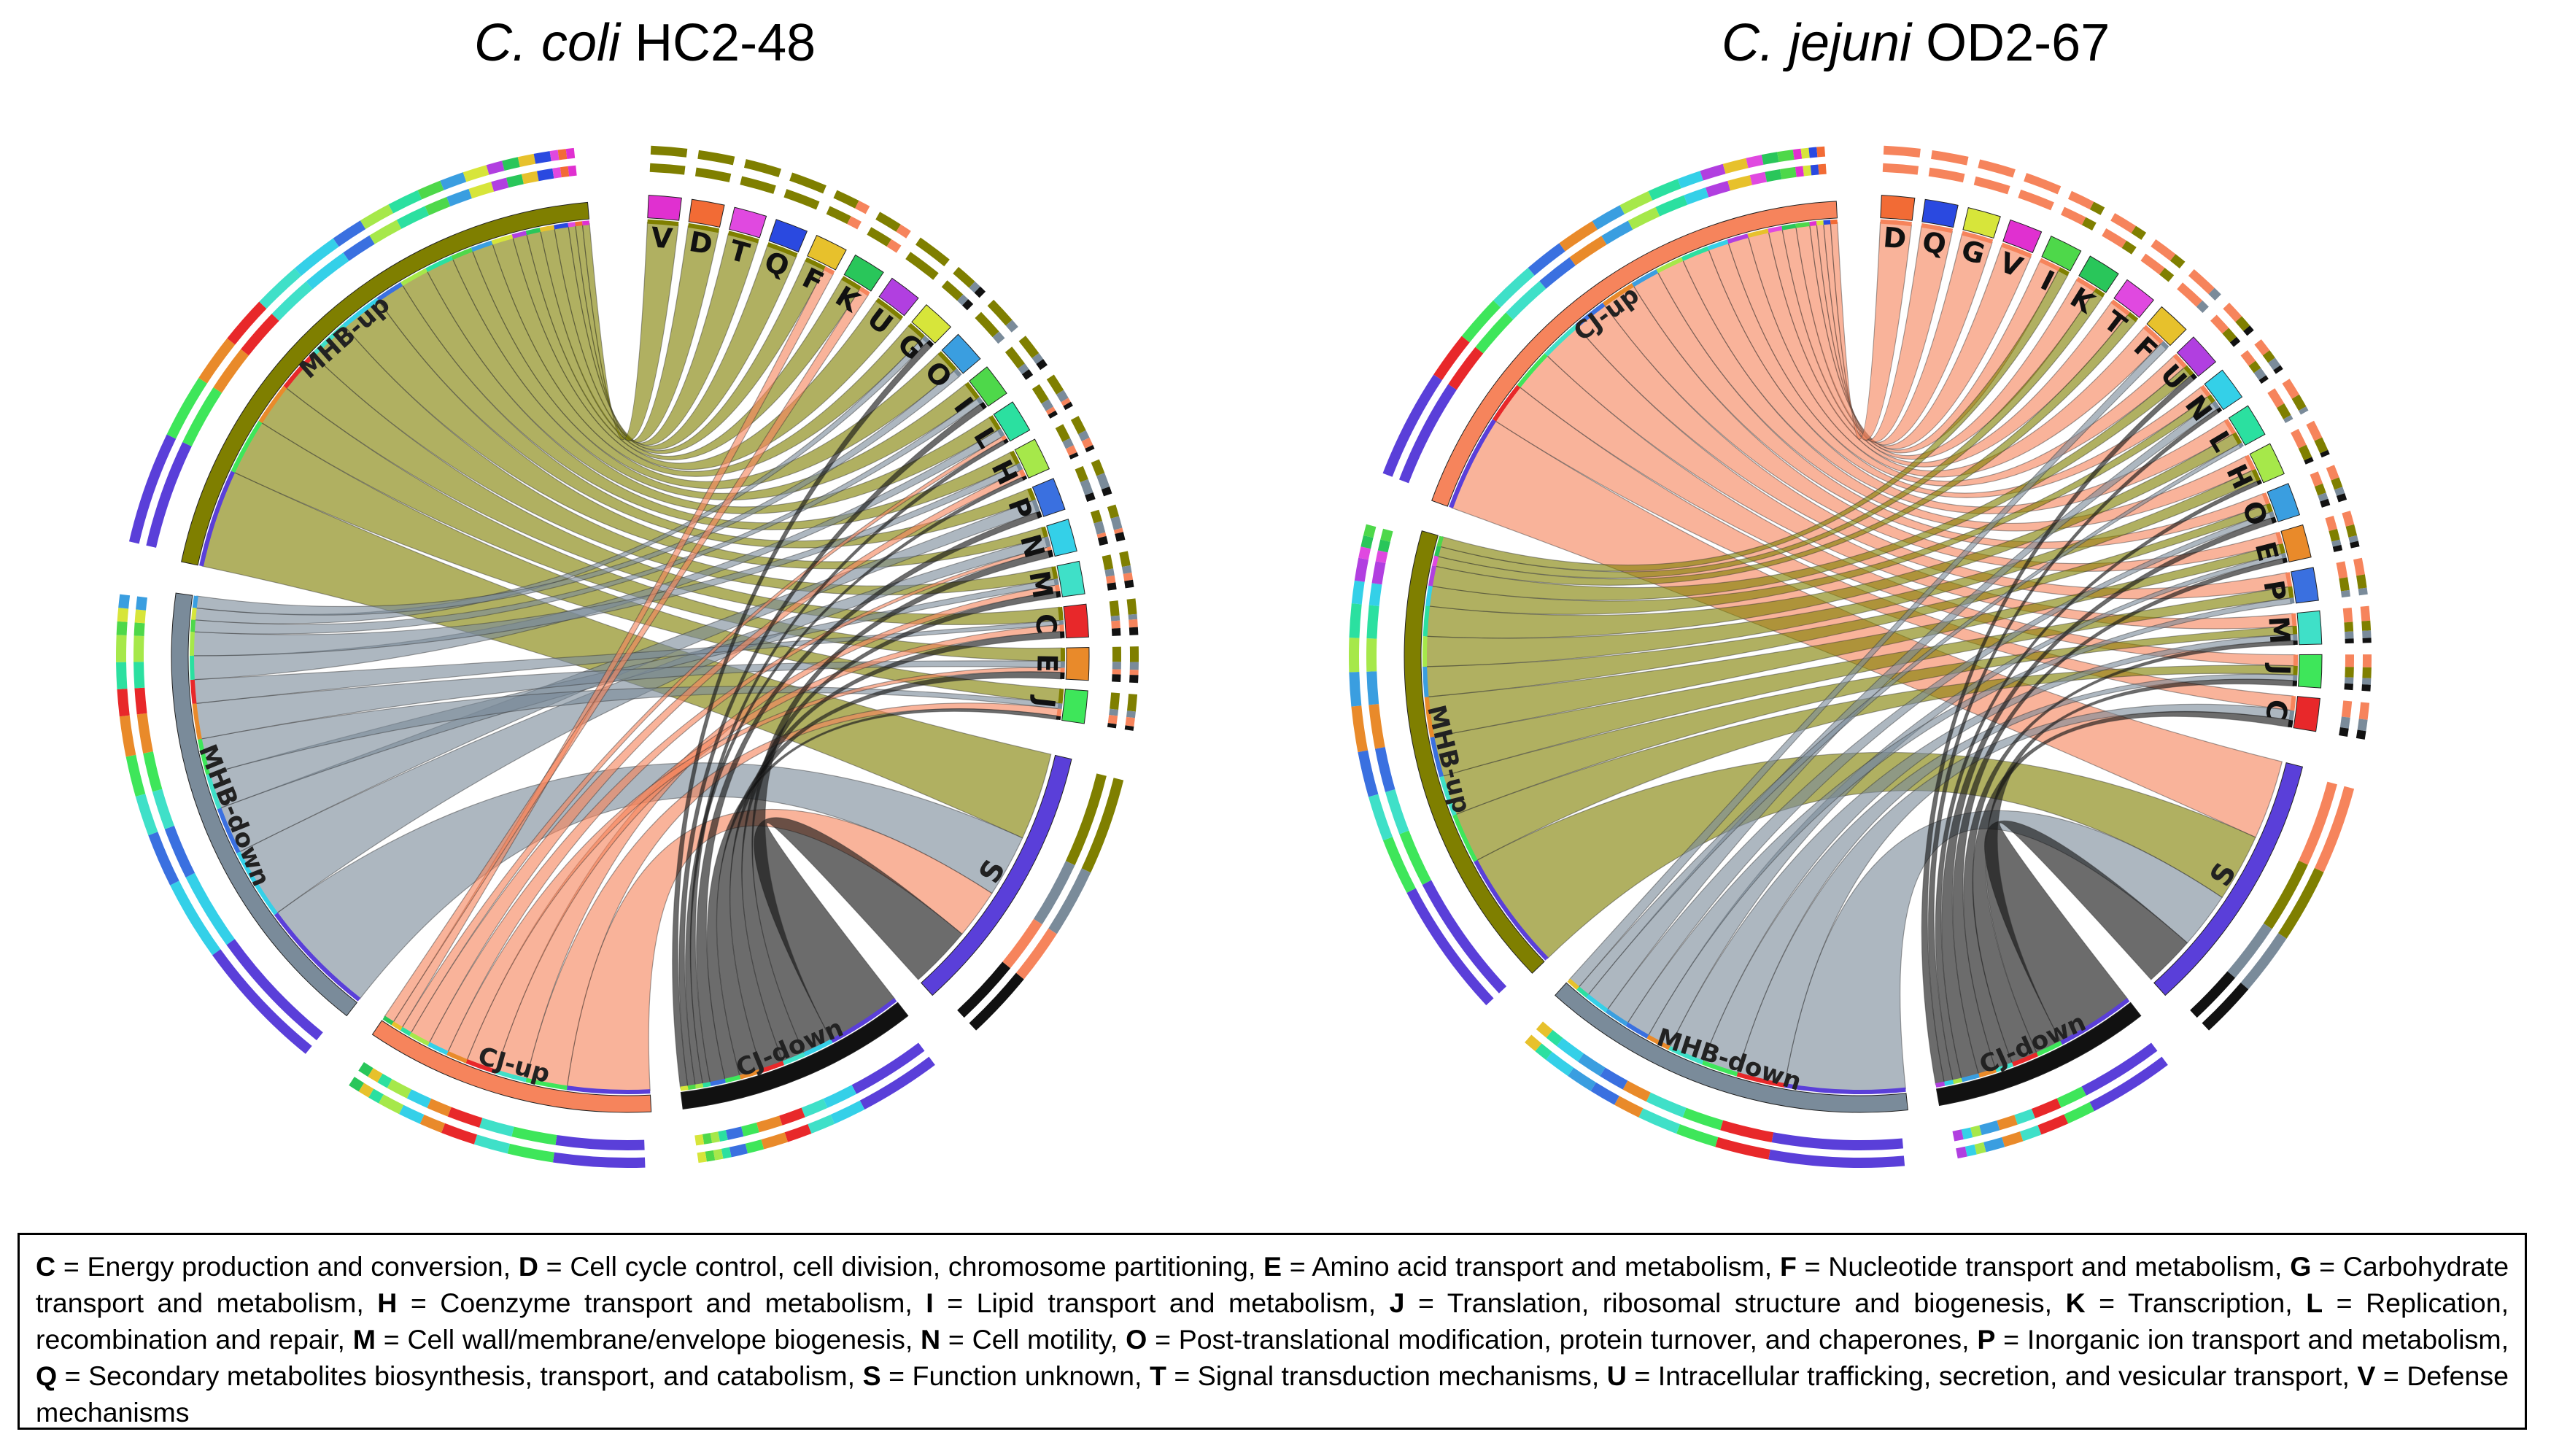 This screenshot has width=2551, height=1456. Describe the element at coordinates (503, 239) in the screenshot. I see `group-track-g` at that location.